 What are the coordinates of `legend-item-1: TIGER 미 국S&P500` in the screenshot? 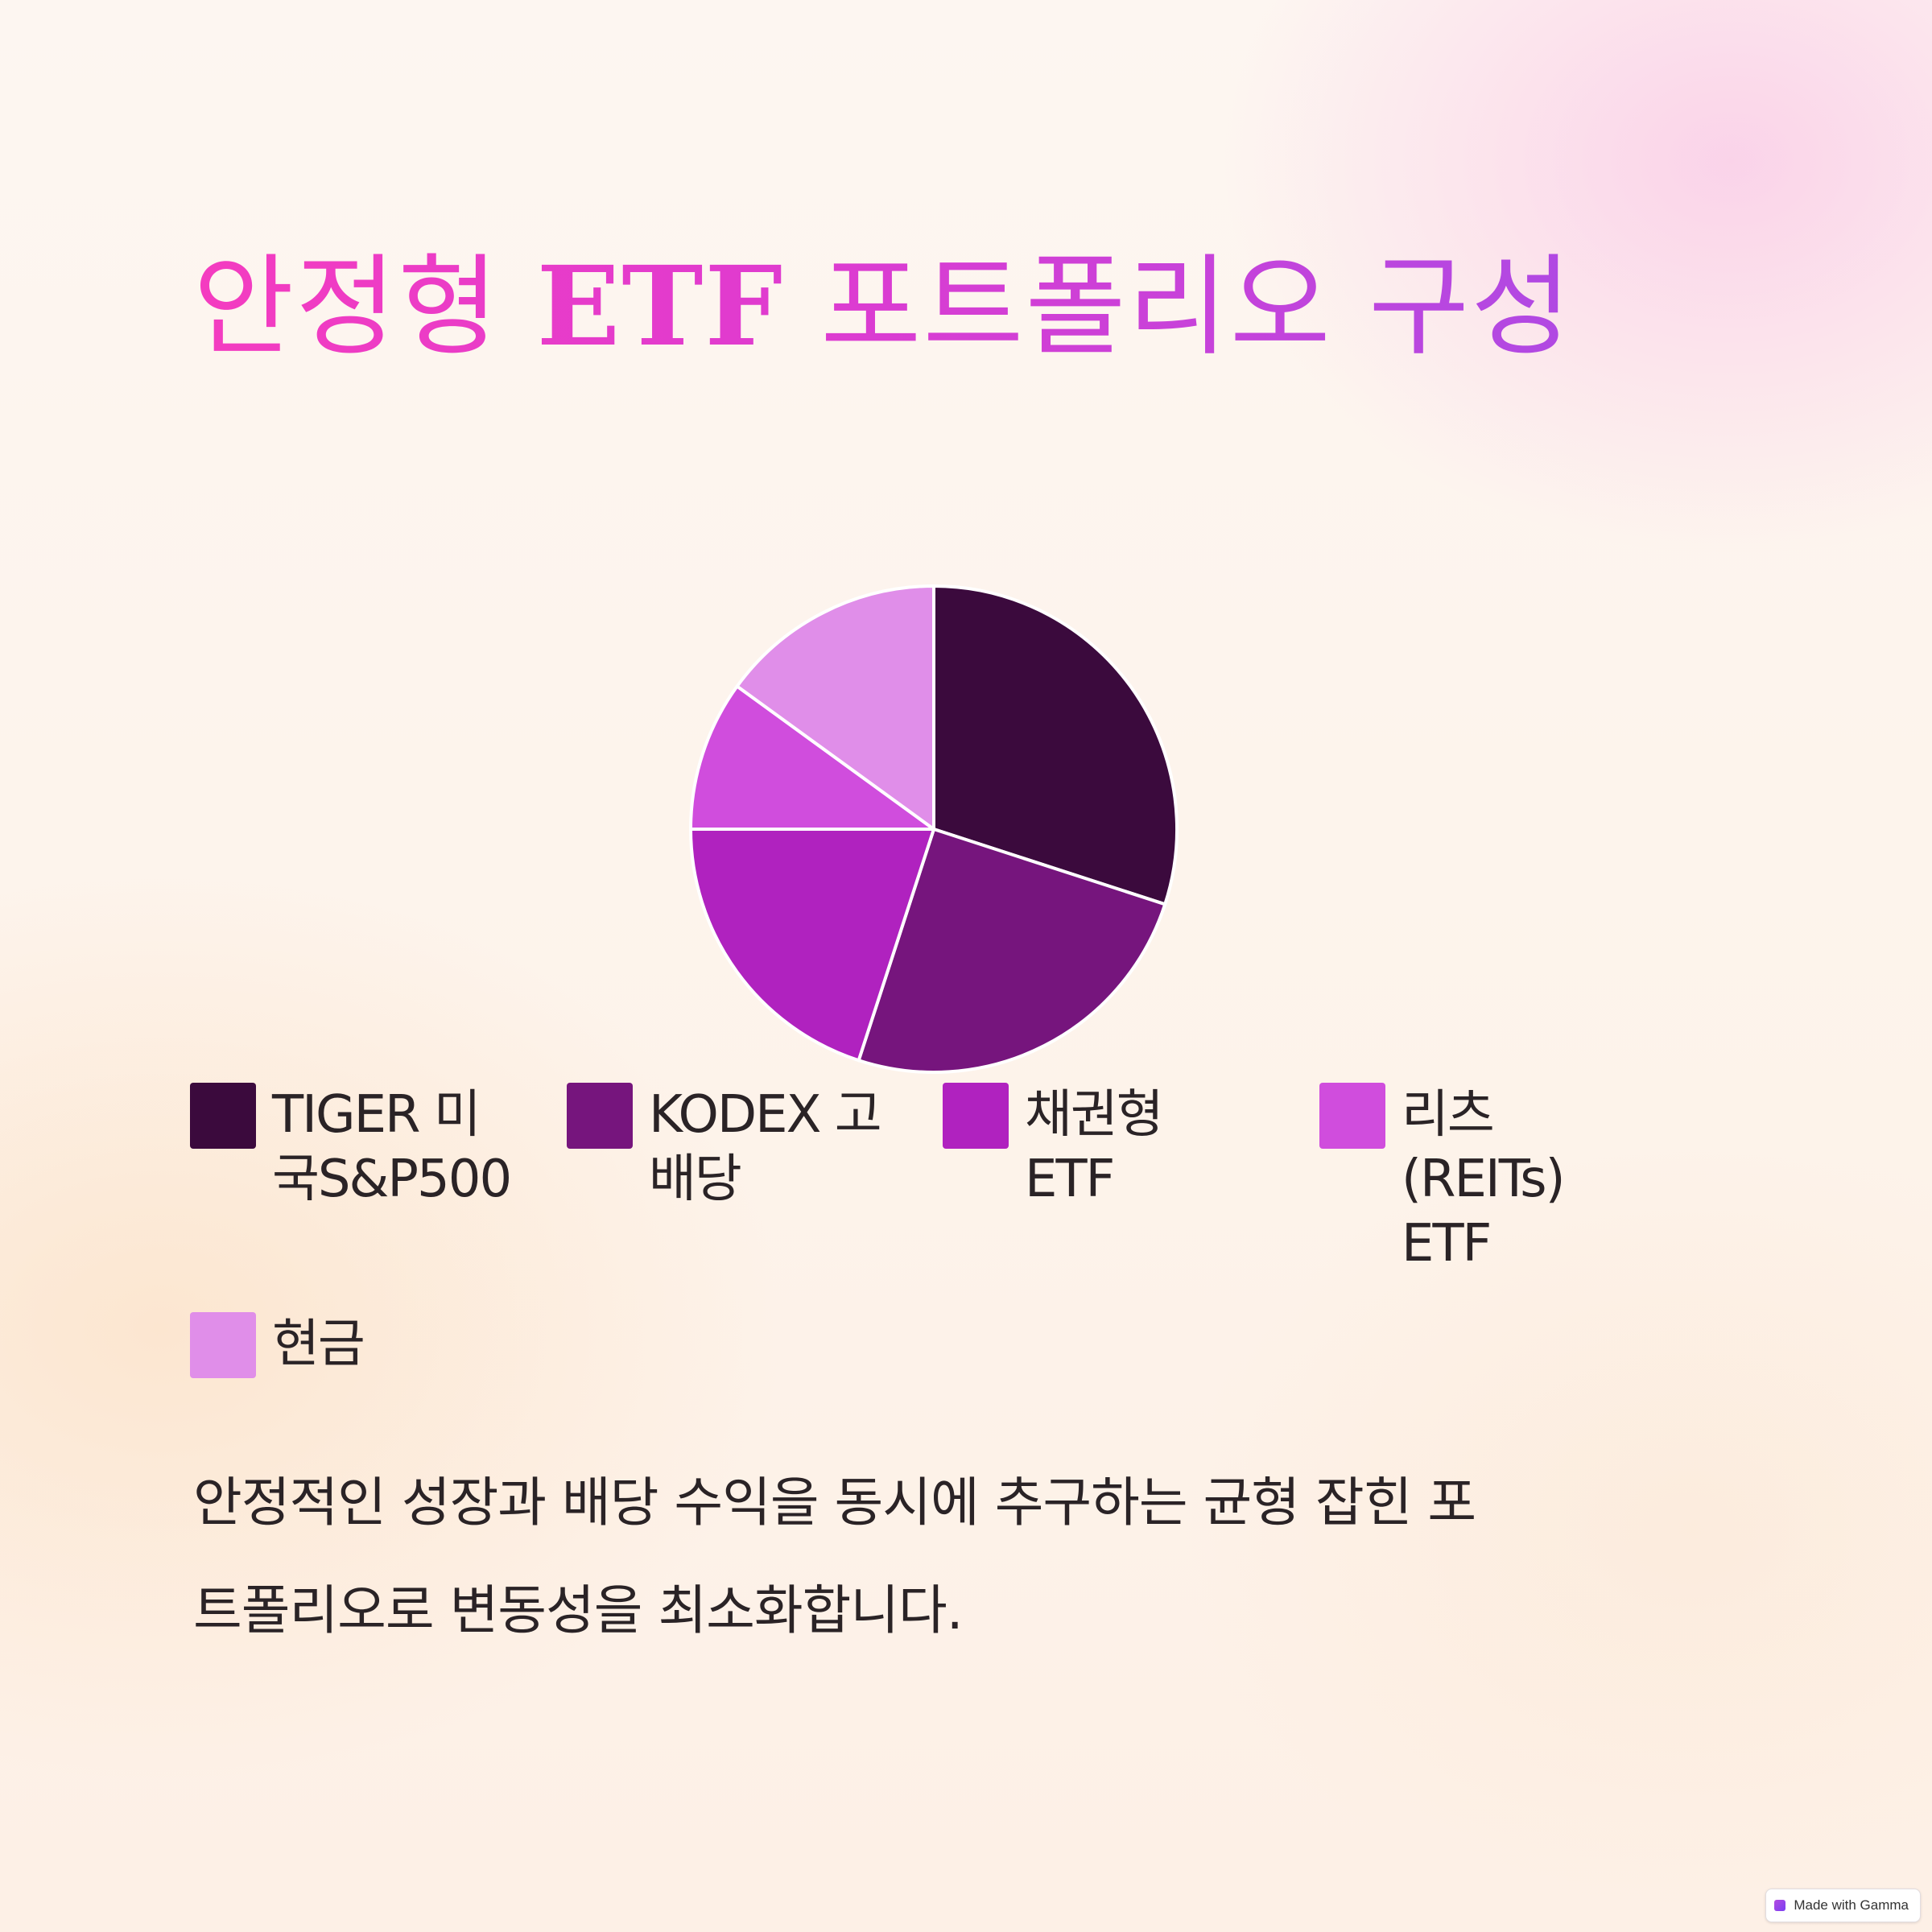 It's located at (351, 1147).